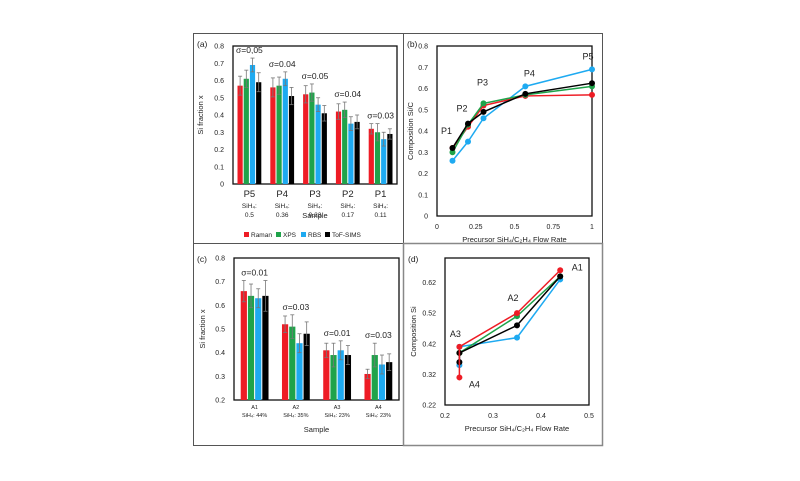 This screenshot has width=800, height=481. I want to click on legend-label-rbs: RBS, so click(315, 235).